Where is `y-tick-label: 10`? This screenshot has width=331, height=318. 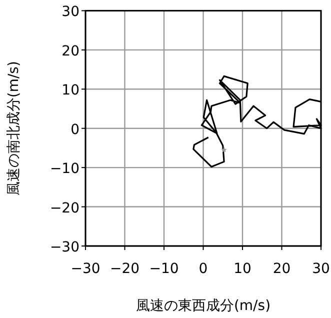
y-tick-label: 10 is located at coordinates (71, 90).